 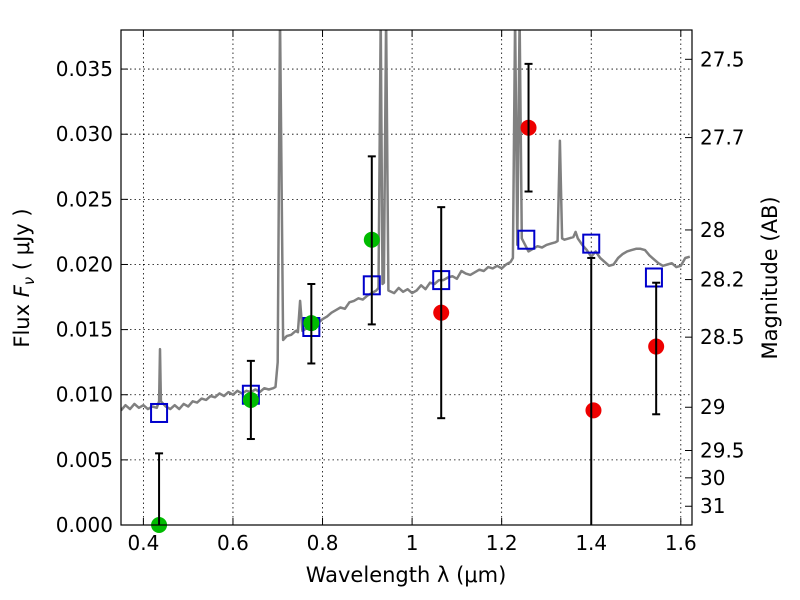 I want to click on x-tick-label: 1.4, so click(x=591, y=543).